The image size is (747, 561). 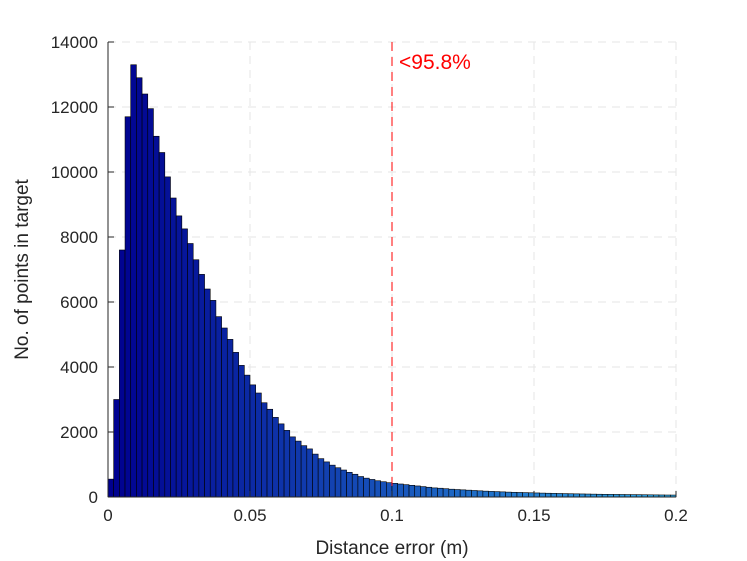 I want to click on y-tick-label: 2000, so click(x=79, y=432).